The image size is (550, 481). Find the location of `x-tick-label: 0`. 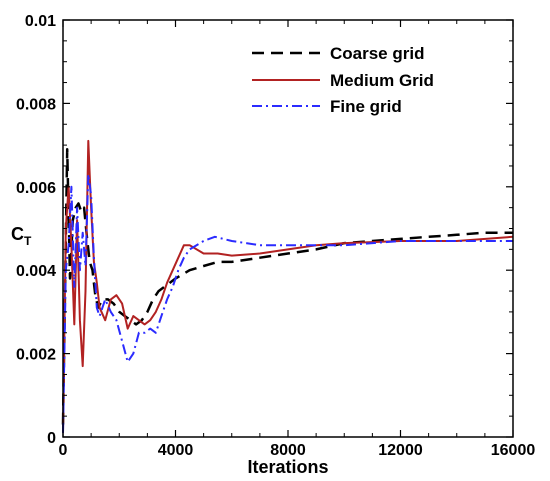

x-tick-label: 0 is located at coordinates (63, 450).